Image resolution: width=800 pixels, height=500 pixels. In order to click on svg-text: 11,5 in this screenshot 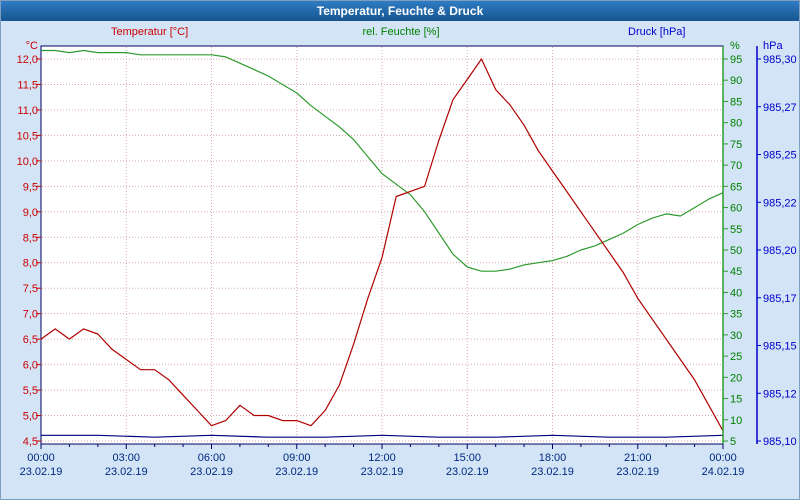, I will do `click(27, 85)`.